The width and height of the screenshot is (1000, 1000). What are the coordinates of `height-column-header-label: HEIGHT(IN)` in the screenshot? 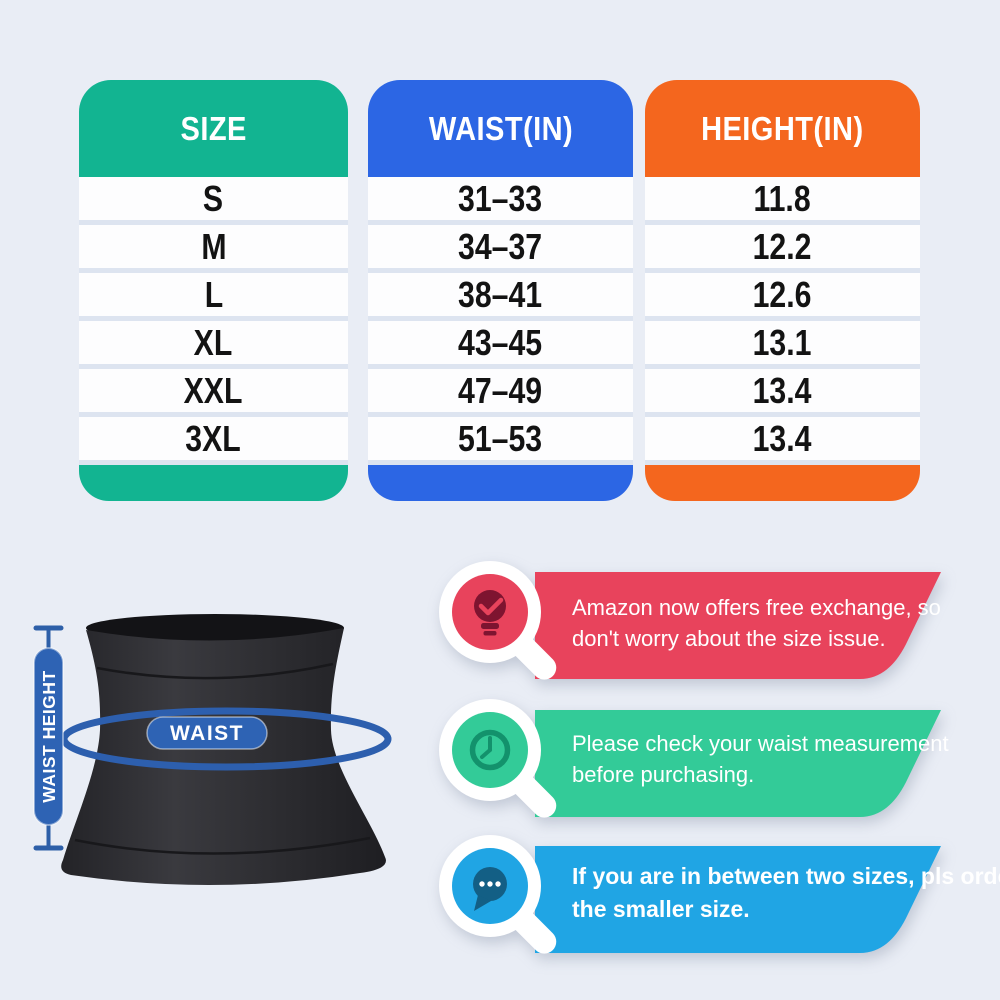 It's located at (782, 128).